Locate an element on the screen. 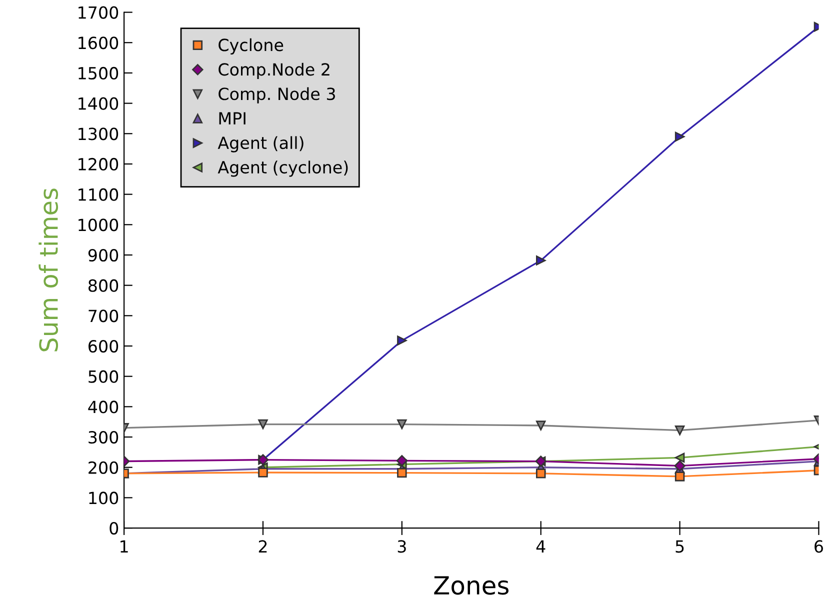  y-tick-label: 600 is located at coordinates (103, 346).